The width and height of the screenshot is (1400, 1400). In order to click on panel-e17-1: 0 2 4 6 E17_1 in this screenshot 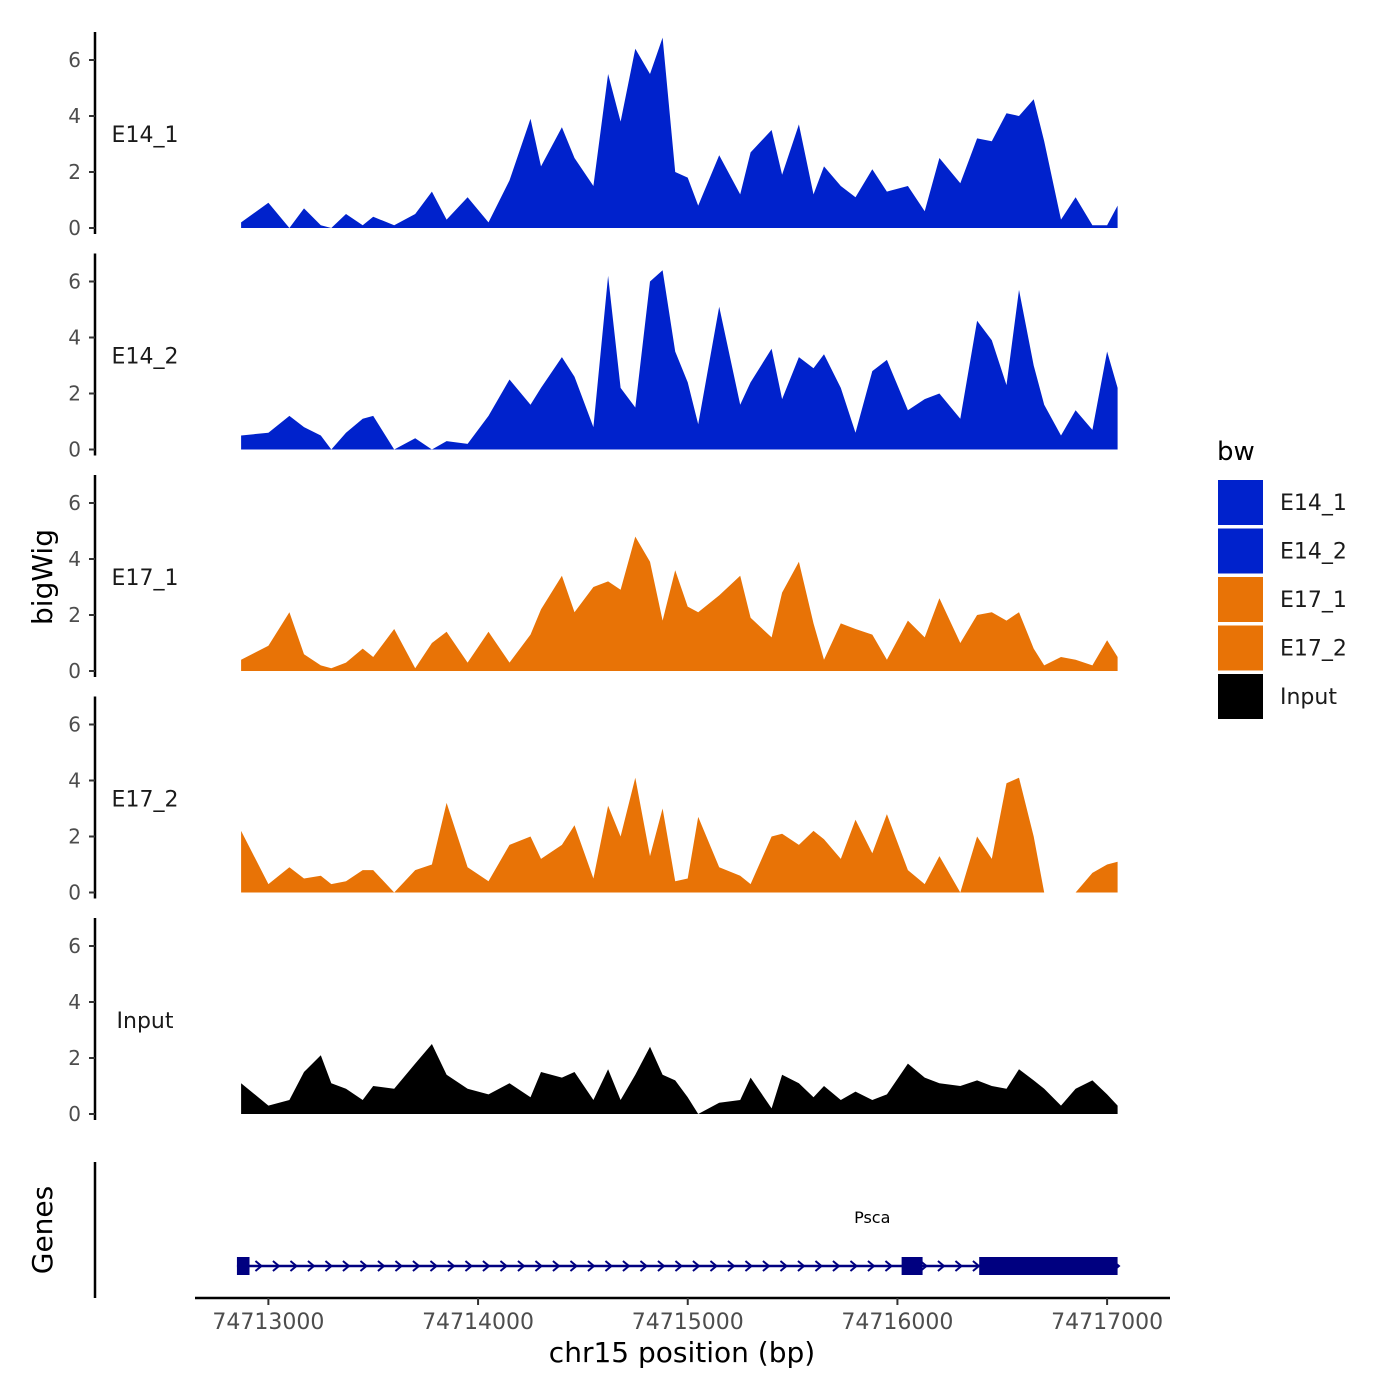, I will do `click(593, 579)`.